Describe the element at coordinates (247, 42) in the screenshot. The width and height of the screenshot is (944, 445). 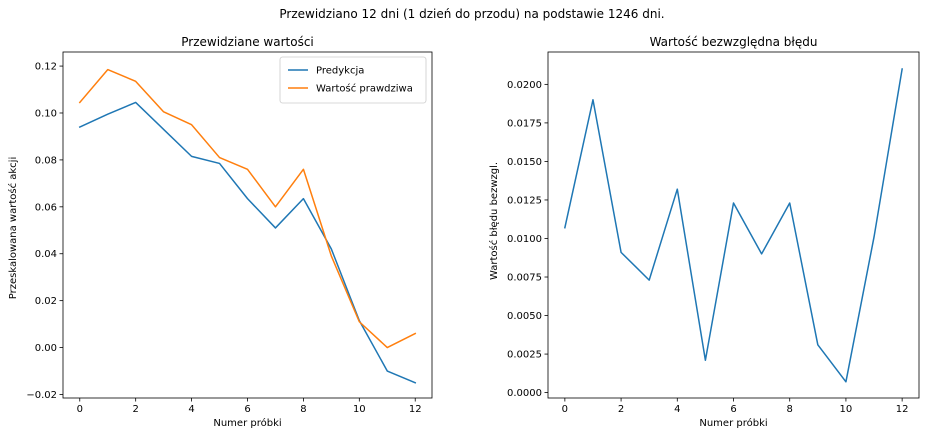
I see `chart-title: Przewidziane wartości` at that location.